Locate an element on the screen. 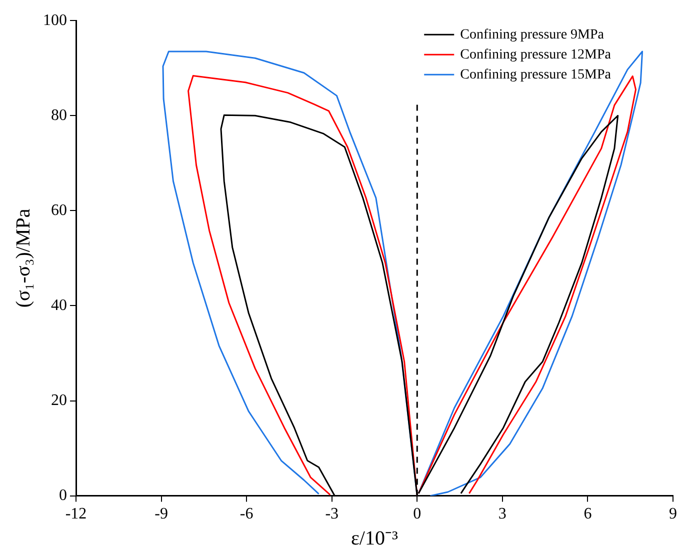  x-tick-label: 0 is located at coordinates (417, 514).